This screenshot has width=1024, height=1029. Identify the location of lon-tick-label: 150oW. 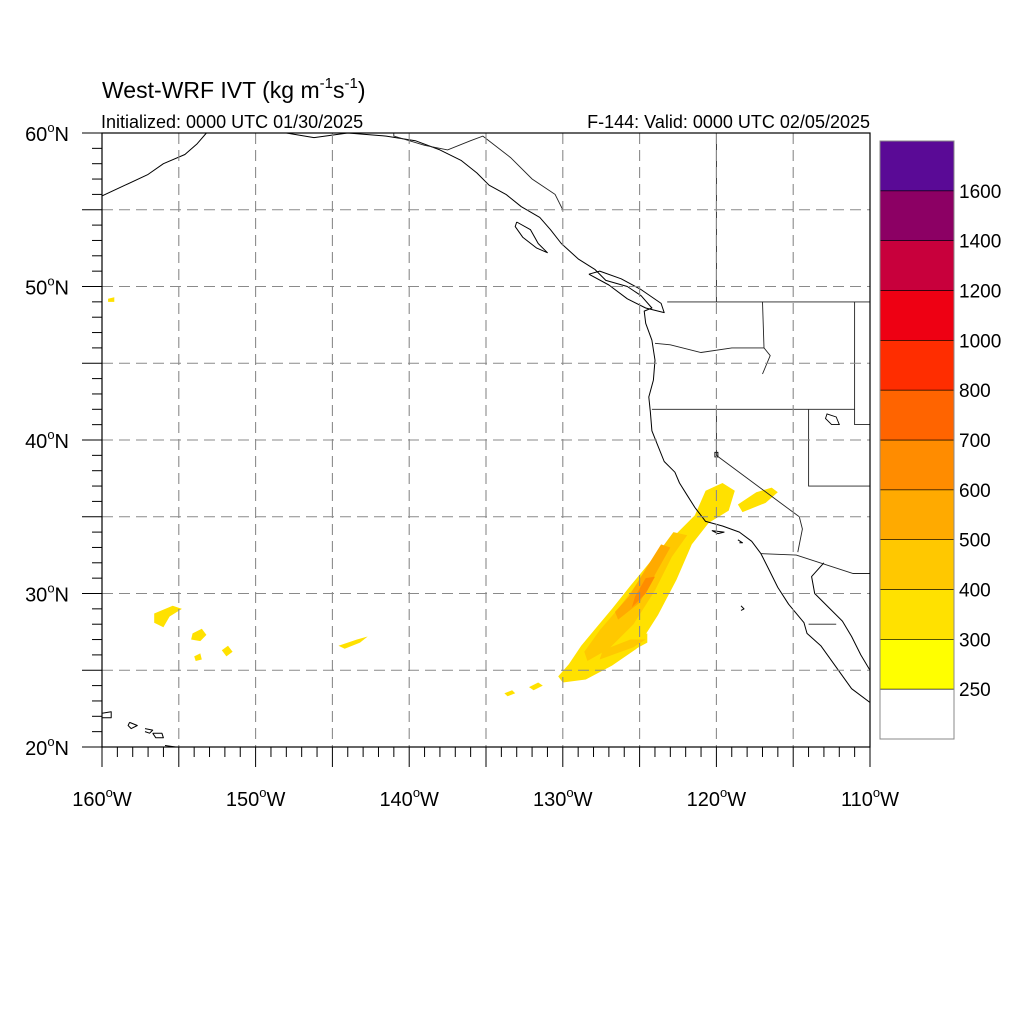
(256, 798).